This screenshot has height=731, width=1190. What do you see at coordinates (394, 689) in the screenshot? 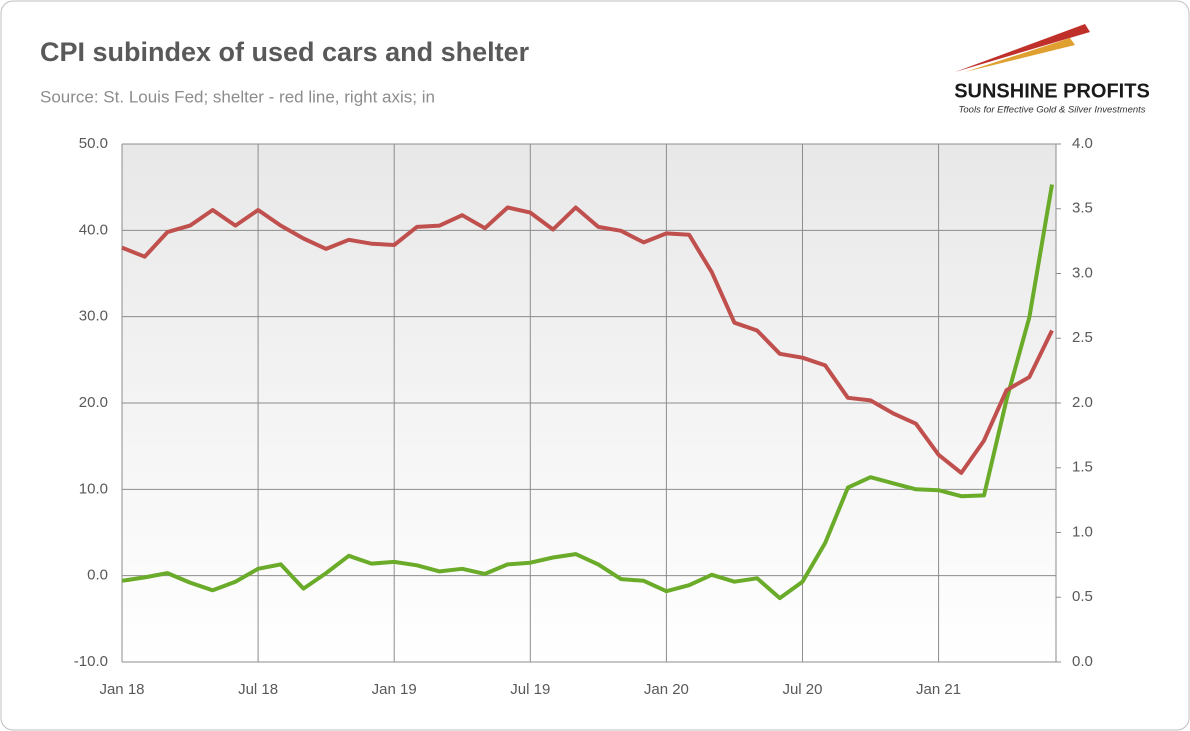
I see `x-tick-label: Jan 19` at bounding box center [394, 689].